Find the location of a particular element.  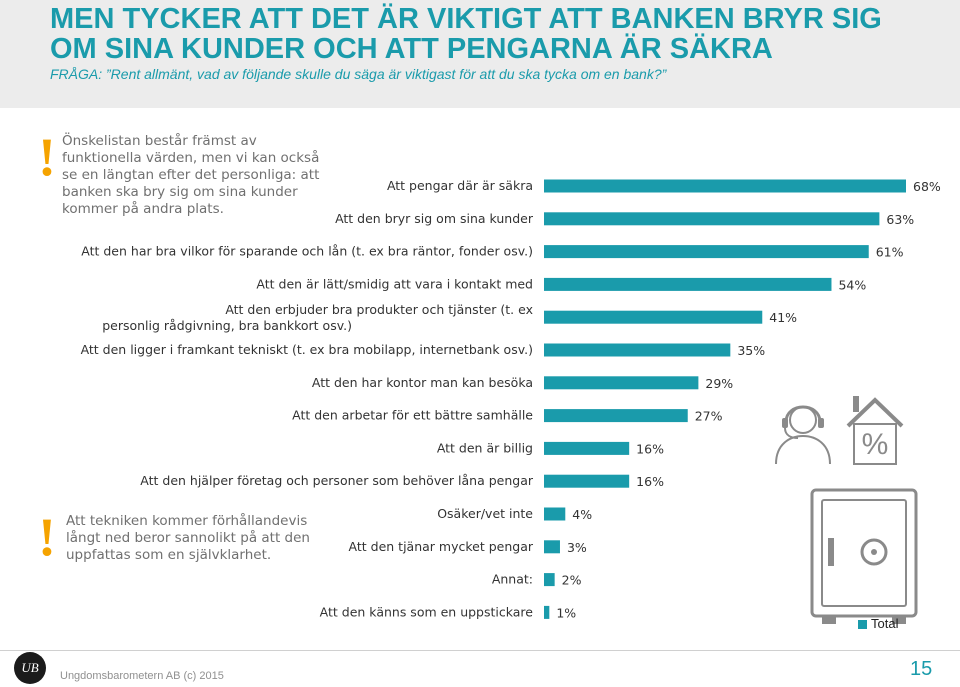

company-logo: UB is located at coordinates (30, 668).